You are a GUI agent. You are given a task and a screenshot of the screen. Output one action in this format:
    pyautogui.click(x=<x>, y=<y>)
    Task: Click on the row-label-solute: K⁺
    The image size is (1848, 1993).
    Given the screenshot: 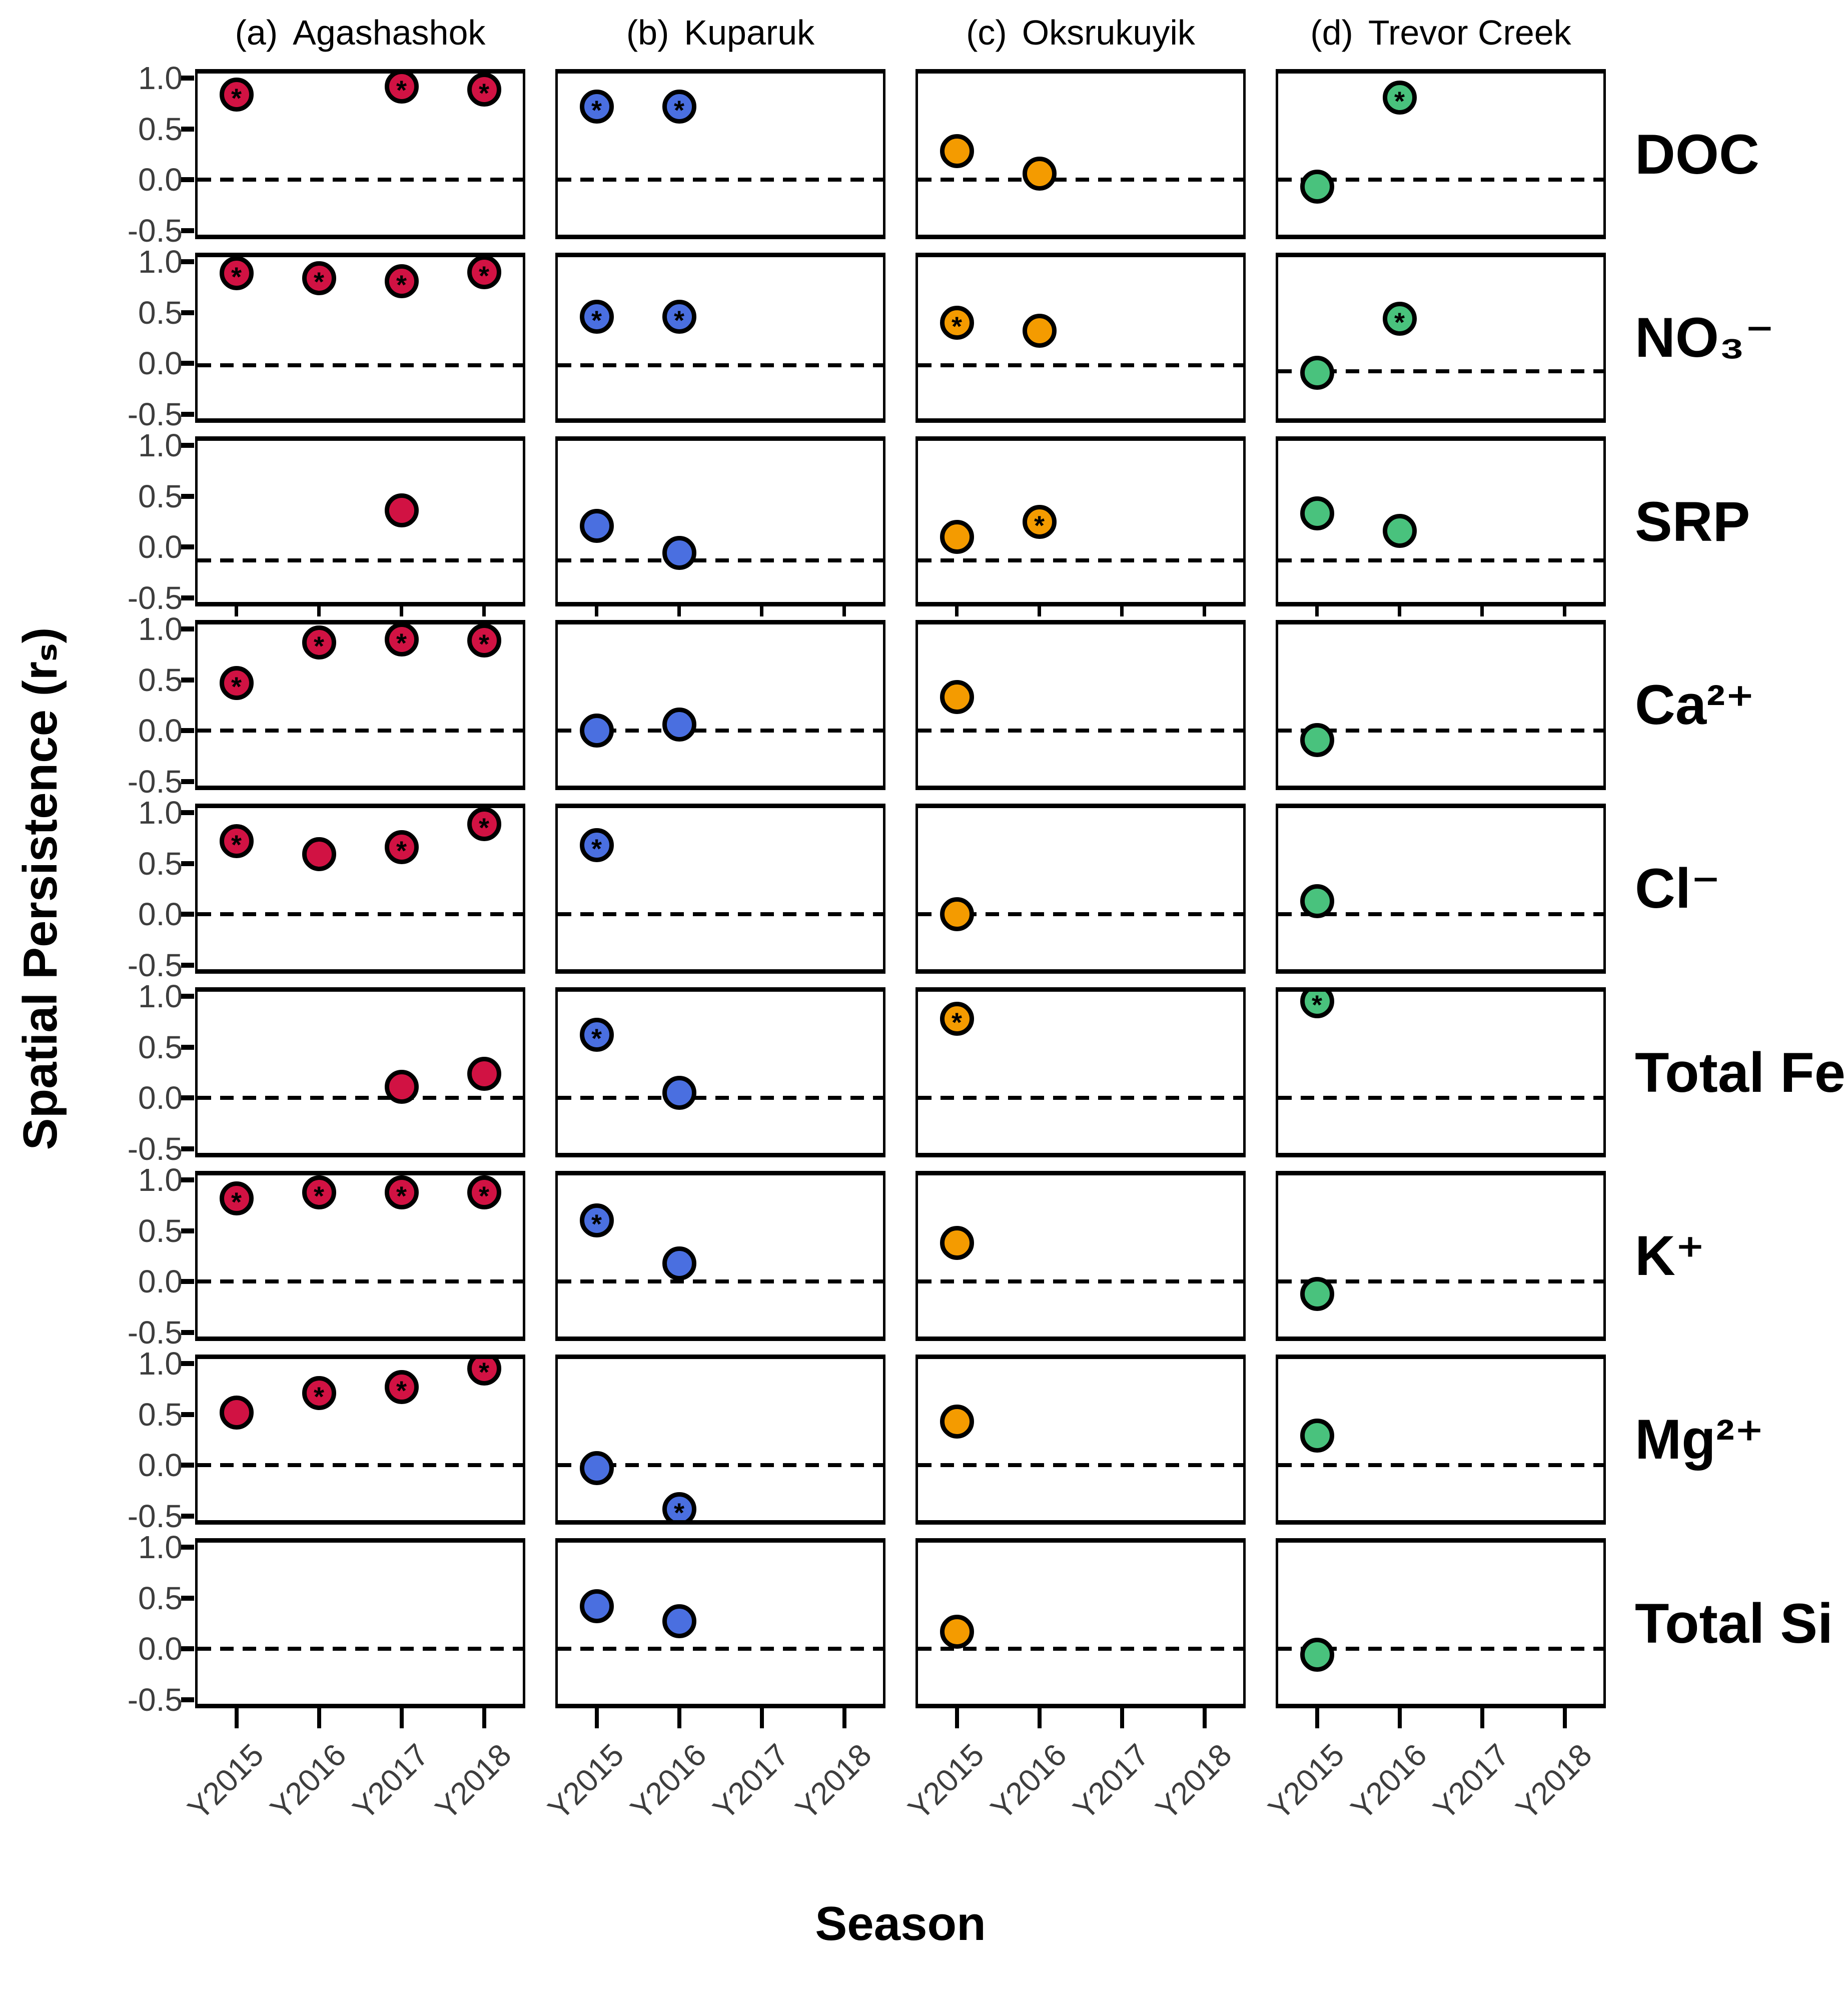 What is the action you would take?
    pyautogui.click(x=1670, y=1255)
    